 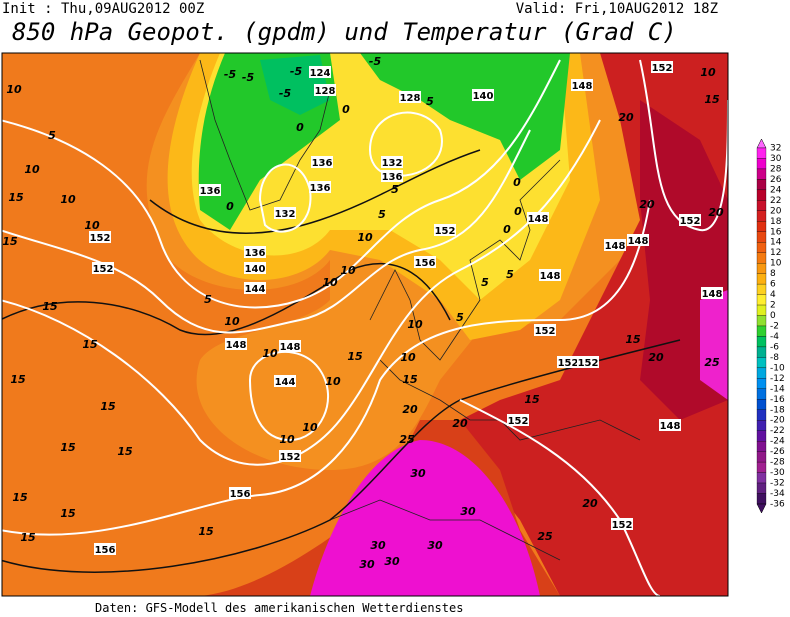 What do you see at coordinates (776, 222) in the screenshot?
I see `colorbar-label: 18` at bounding box center [776, 222].